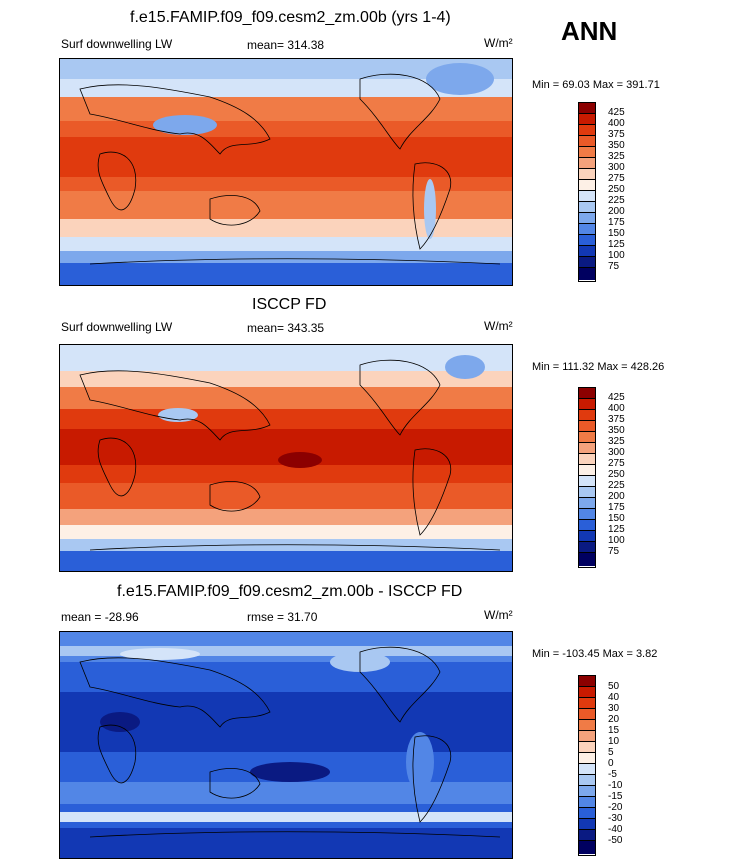 The image size is (733, 866). What do you see at coordinates (616, 507) in the screenshot?
I see `panel-2-colorbar-label: 175` at bounding box center [616, 507].